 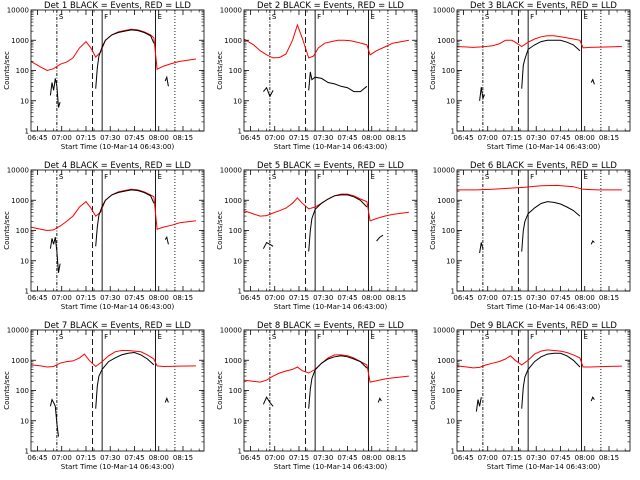 I want to click on plot-title: Det 3 BLACK = Events, RED = LLD, so click(x=543, y=6).